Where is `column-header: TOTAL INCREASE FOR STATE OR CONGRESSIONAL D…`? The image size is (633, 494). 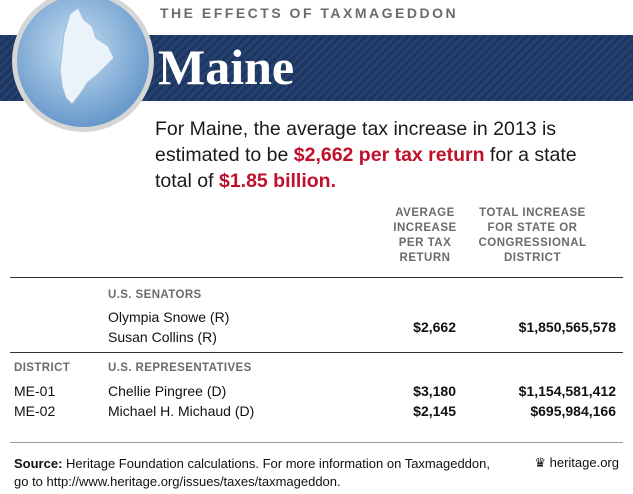
column-header: TOTAL INCREASE FOR STATE OR CONGRESSIONAL D… is located at coordinates (532, 236).